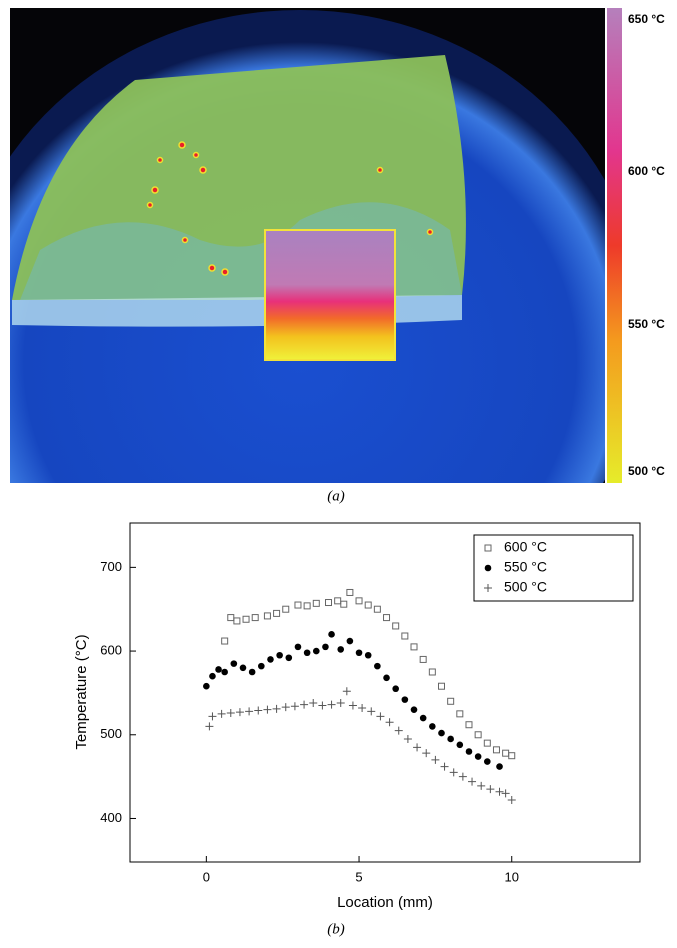  Describe the element at coordinates (358, 876) in the screenshot. I see `x-tick-label: 5` at that location.